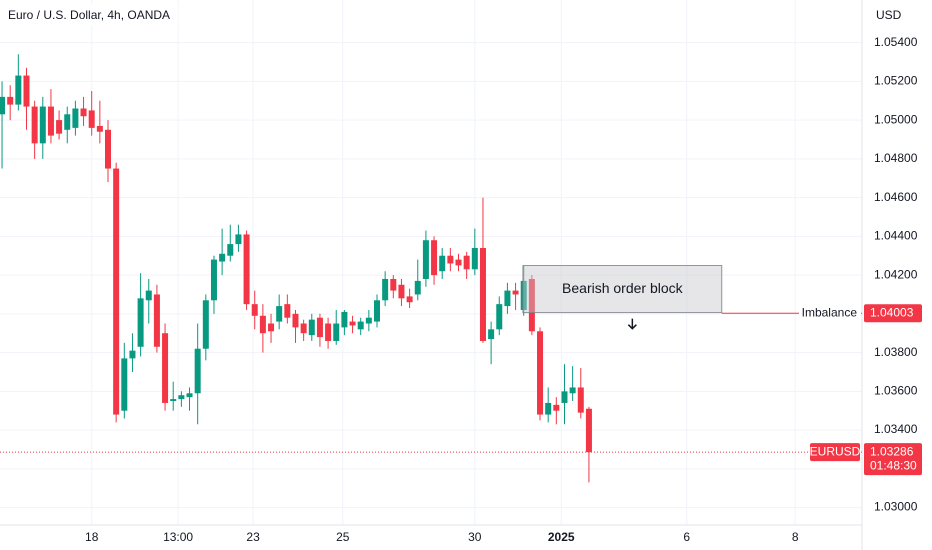  I want to click on y-tick-label: 1.03400, so click(896, 429).